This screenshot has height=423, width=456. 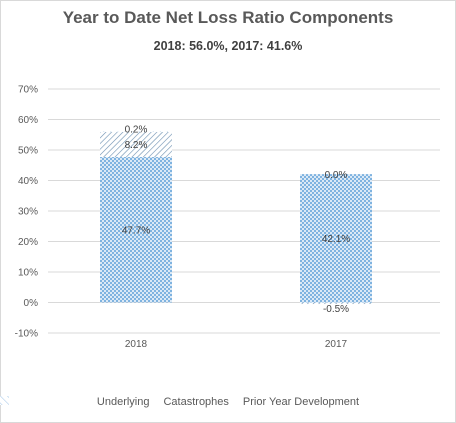 What do you see at coordinates (4, 400) in the screenshot?
I see `legend-swatch-prior-year-development` at bounding box center [4, 400].